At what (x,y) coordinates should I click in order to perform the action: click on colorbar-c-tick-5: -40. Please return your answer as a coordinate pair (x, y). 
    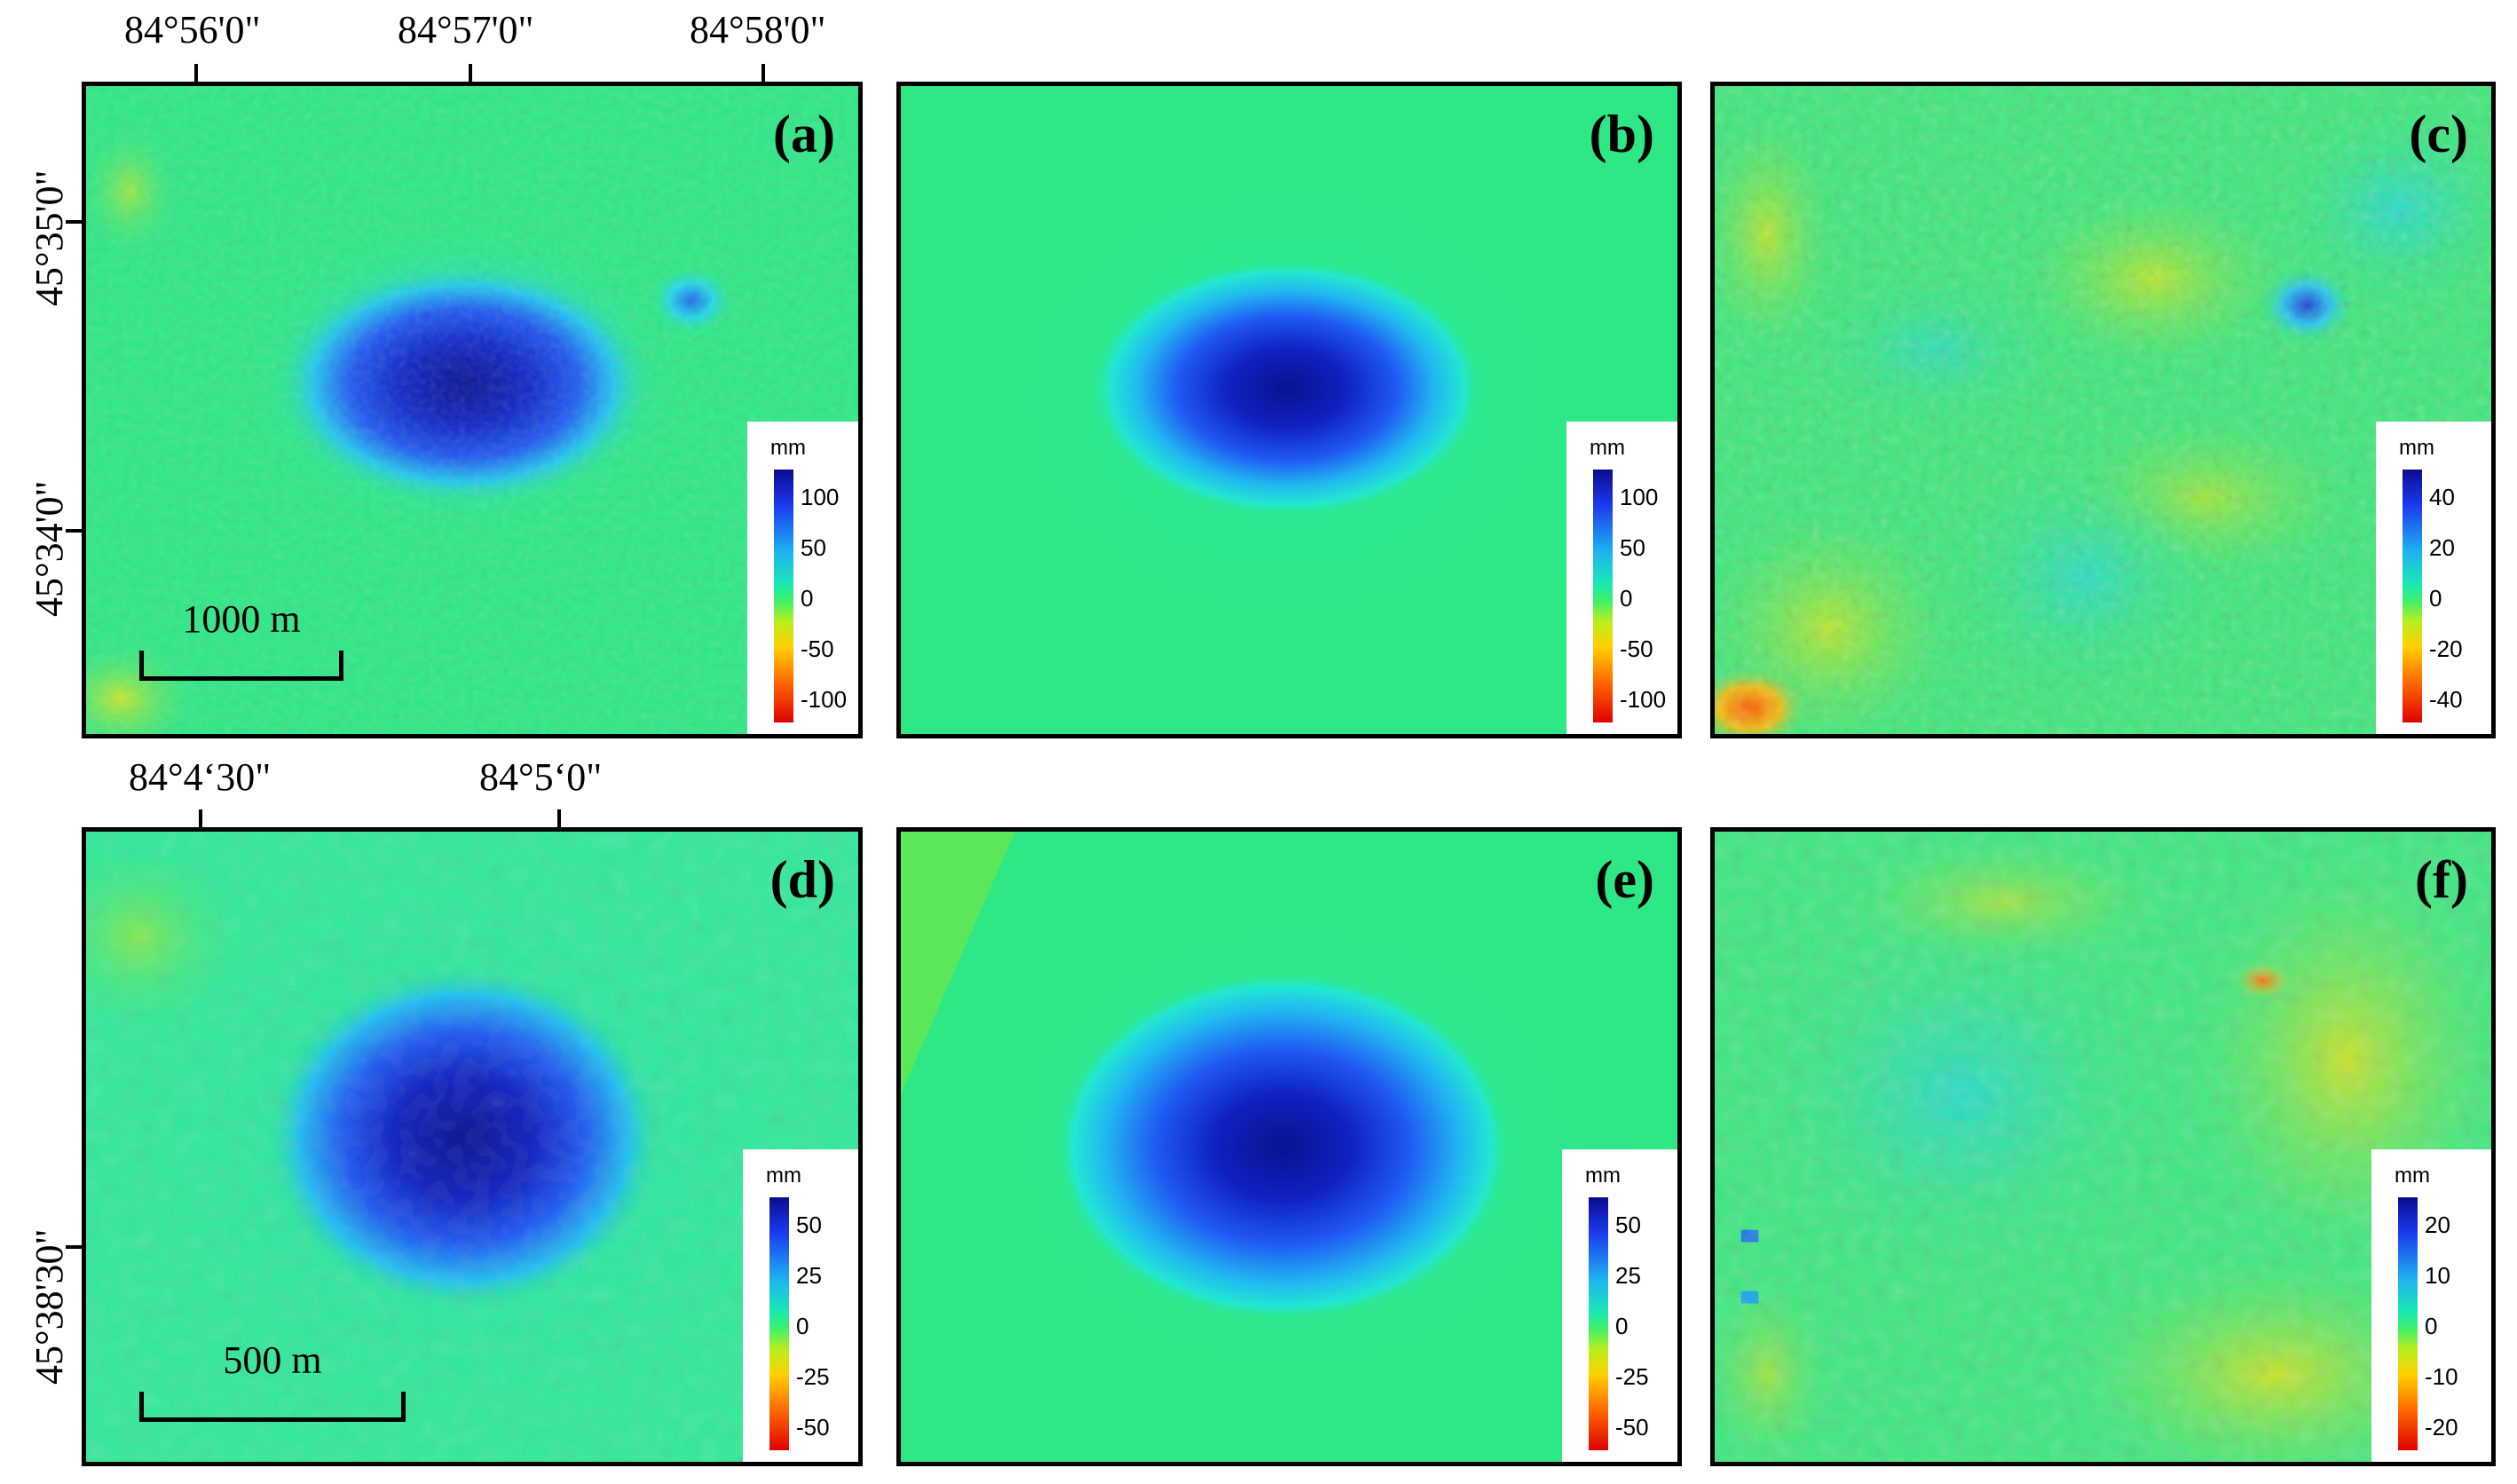
    Looking at the image, I should click on (2446, 700).